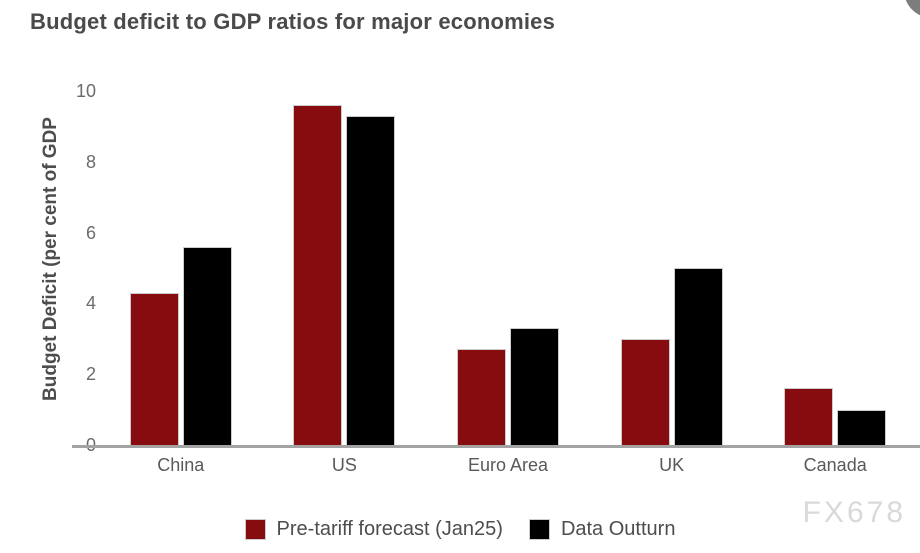  Describe the element at coordinates (318, 275) in the screenshot. I see `bar-us-forecast` at that location.